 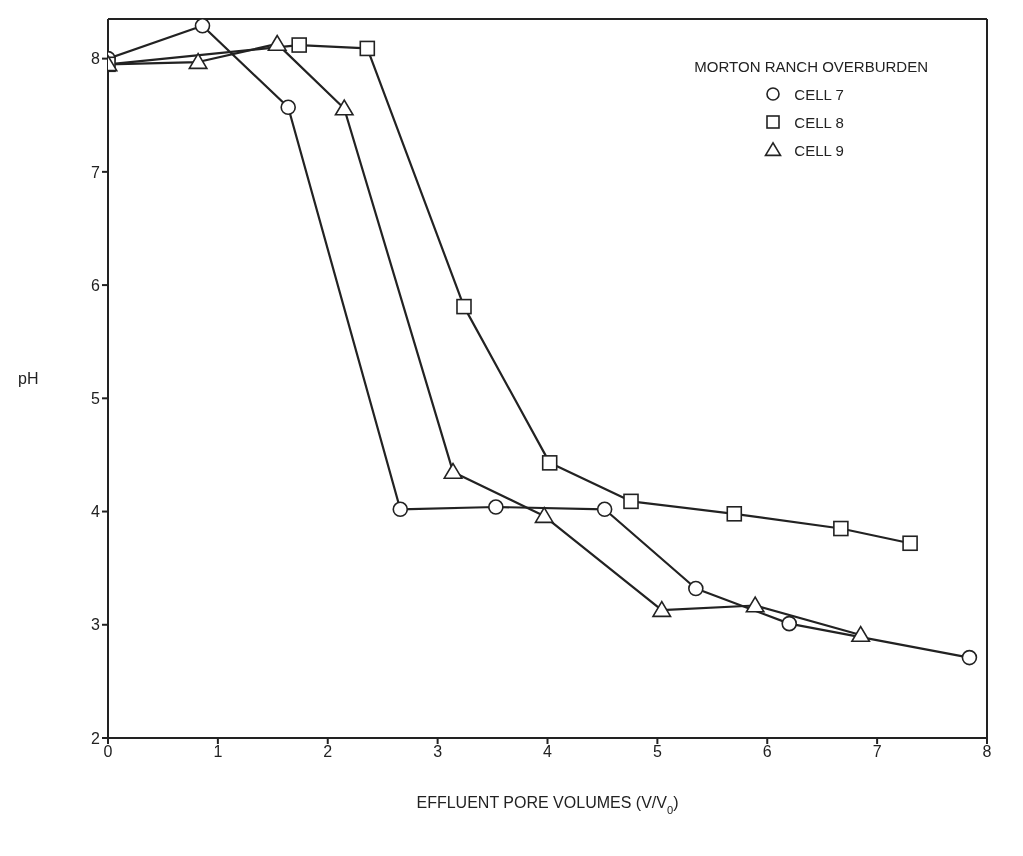 I want to click on legend-title: MORTON RANCH OVERBURDEN, so click(x=811, y=66).